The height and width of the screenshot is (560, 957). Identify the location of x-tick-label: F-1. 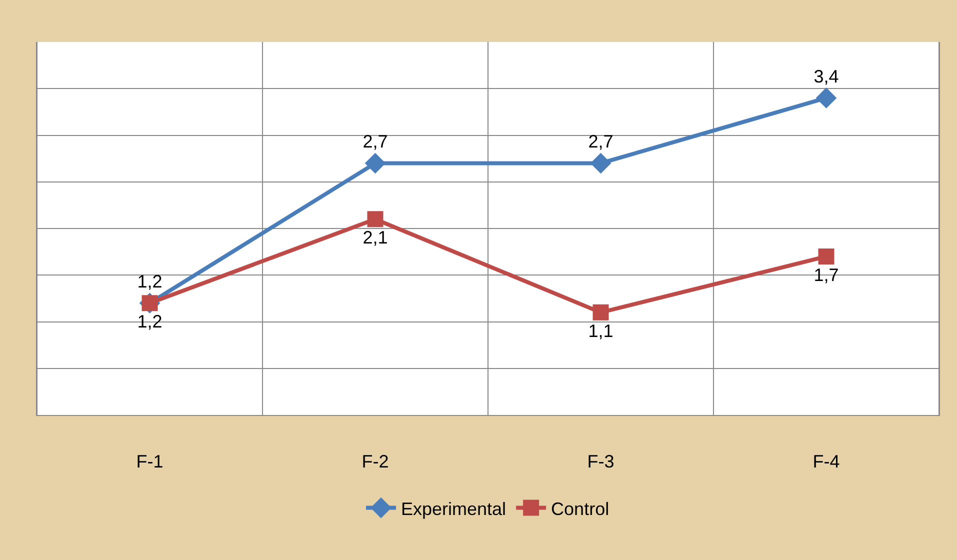
(150, 462).